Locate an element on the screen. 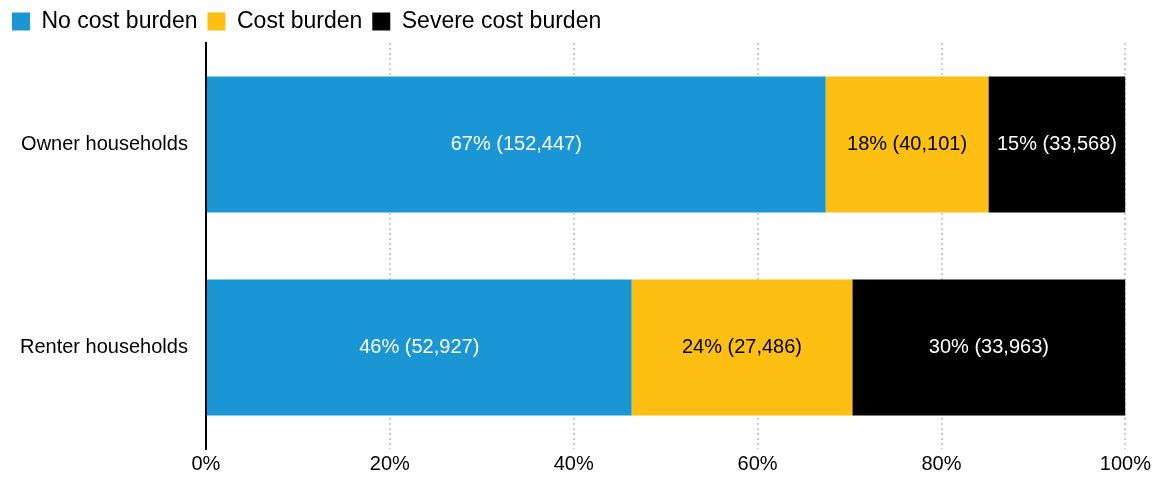 Image resolution: width=1154 pixels, height=483 pixels. x-tick-label: 100% is located at coordinates (1125, 462).